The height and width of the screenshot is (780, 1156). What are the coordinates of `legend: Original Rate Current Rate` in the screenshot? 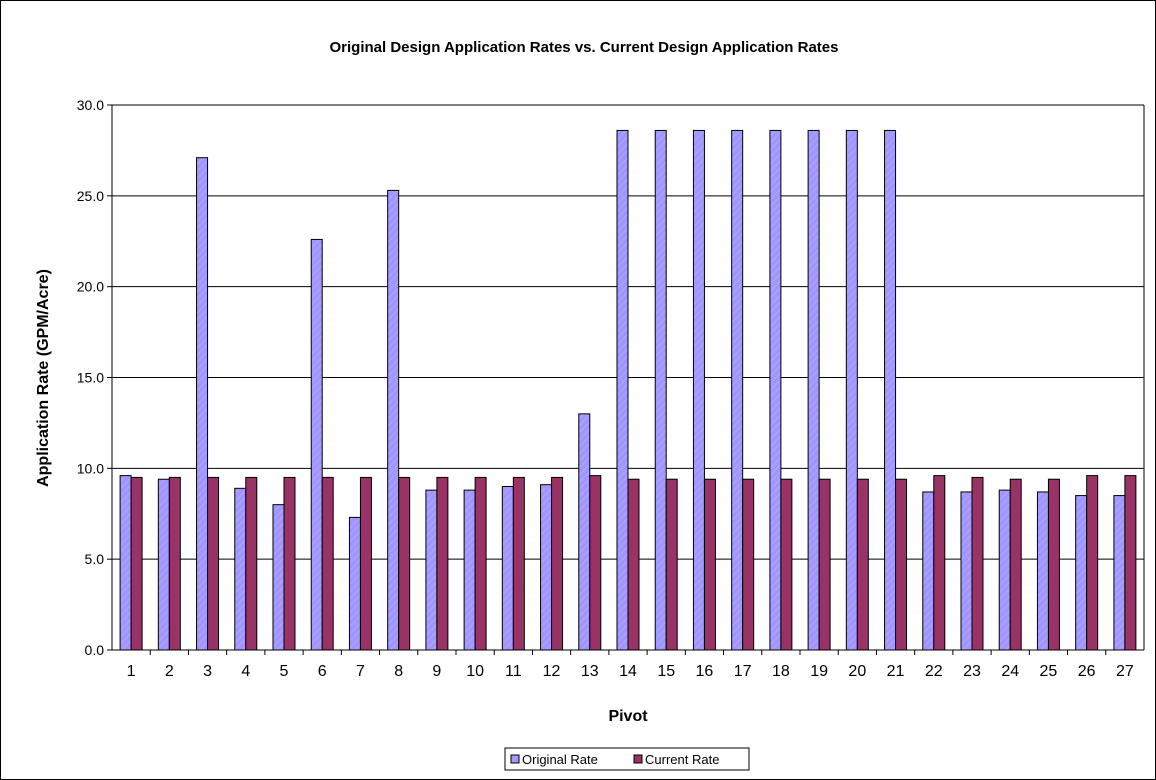 It's located at (627, 759).